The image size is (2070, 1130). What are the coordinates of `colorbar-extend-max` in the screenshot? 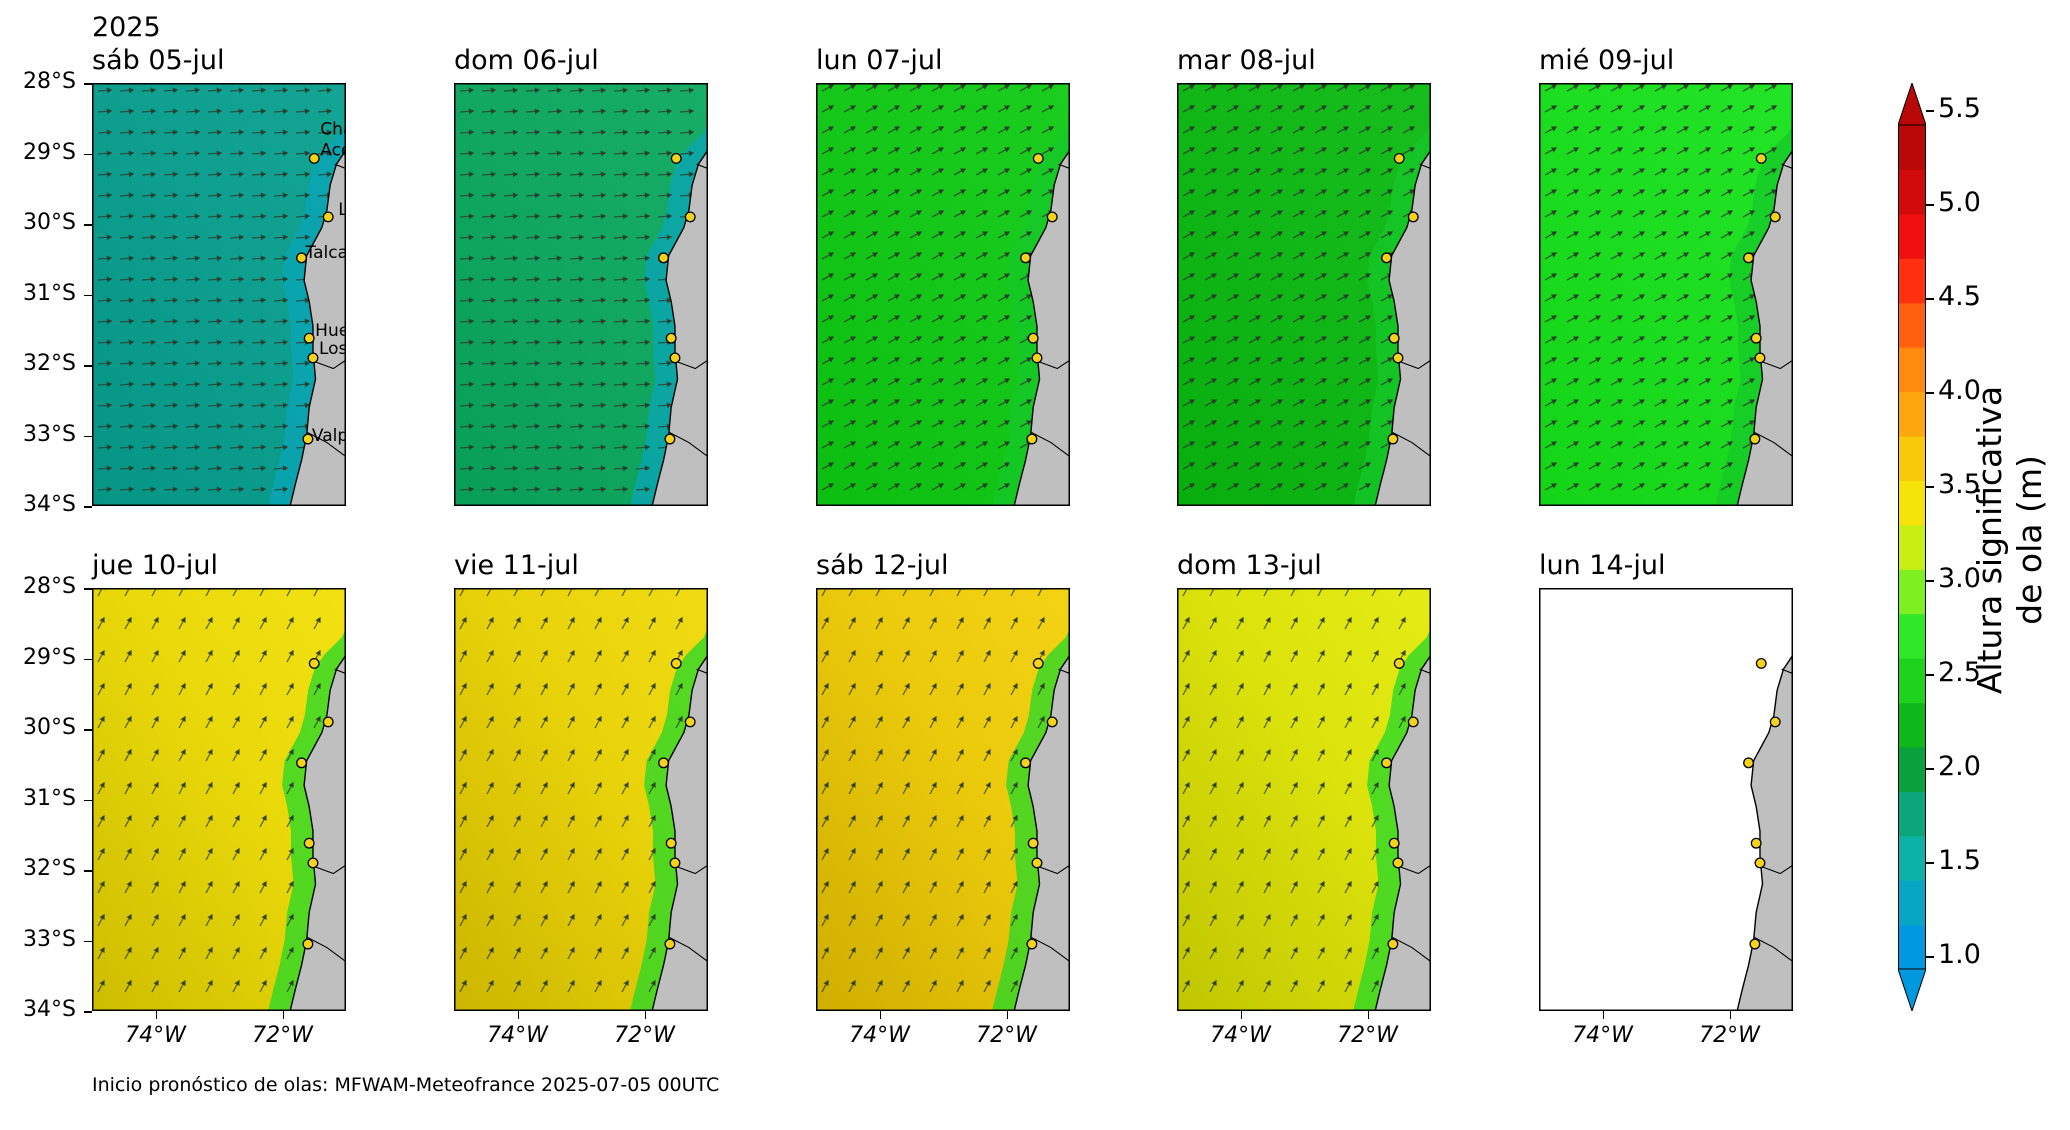 It's located at (1912, 103).